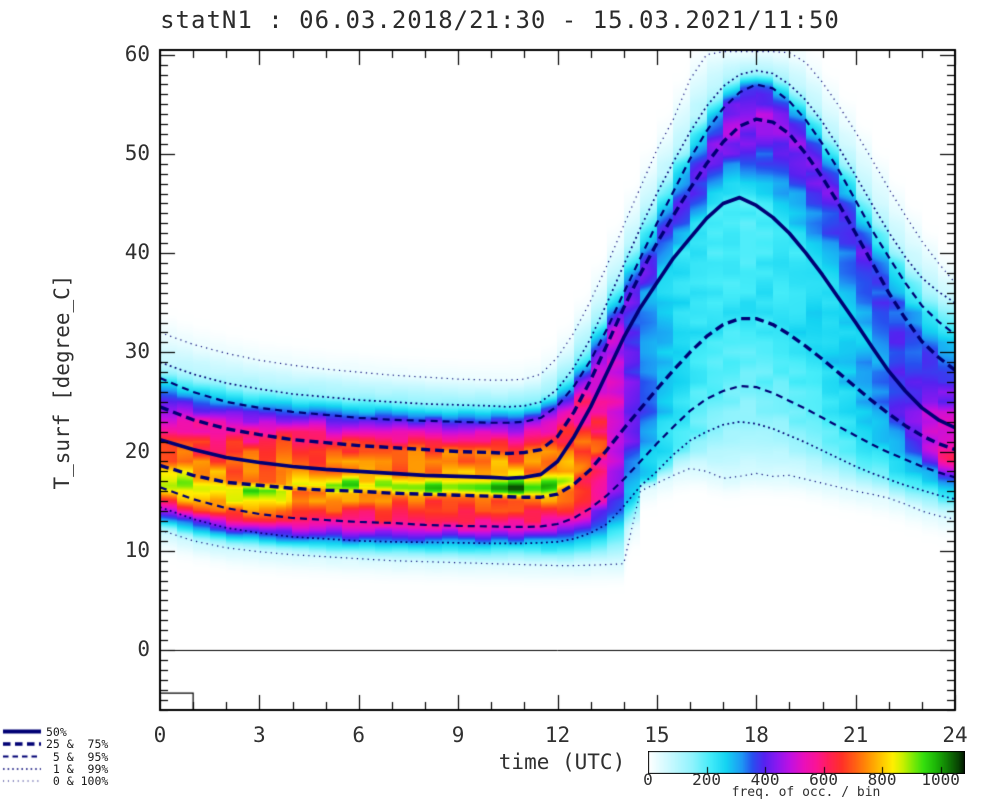  What do you see at coordinates (359, 735) in the screenshot?
I see `x-tick-label: 6` at bounding box center [359, 735].